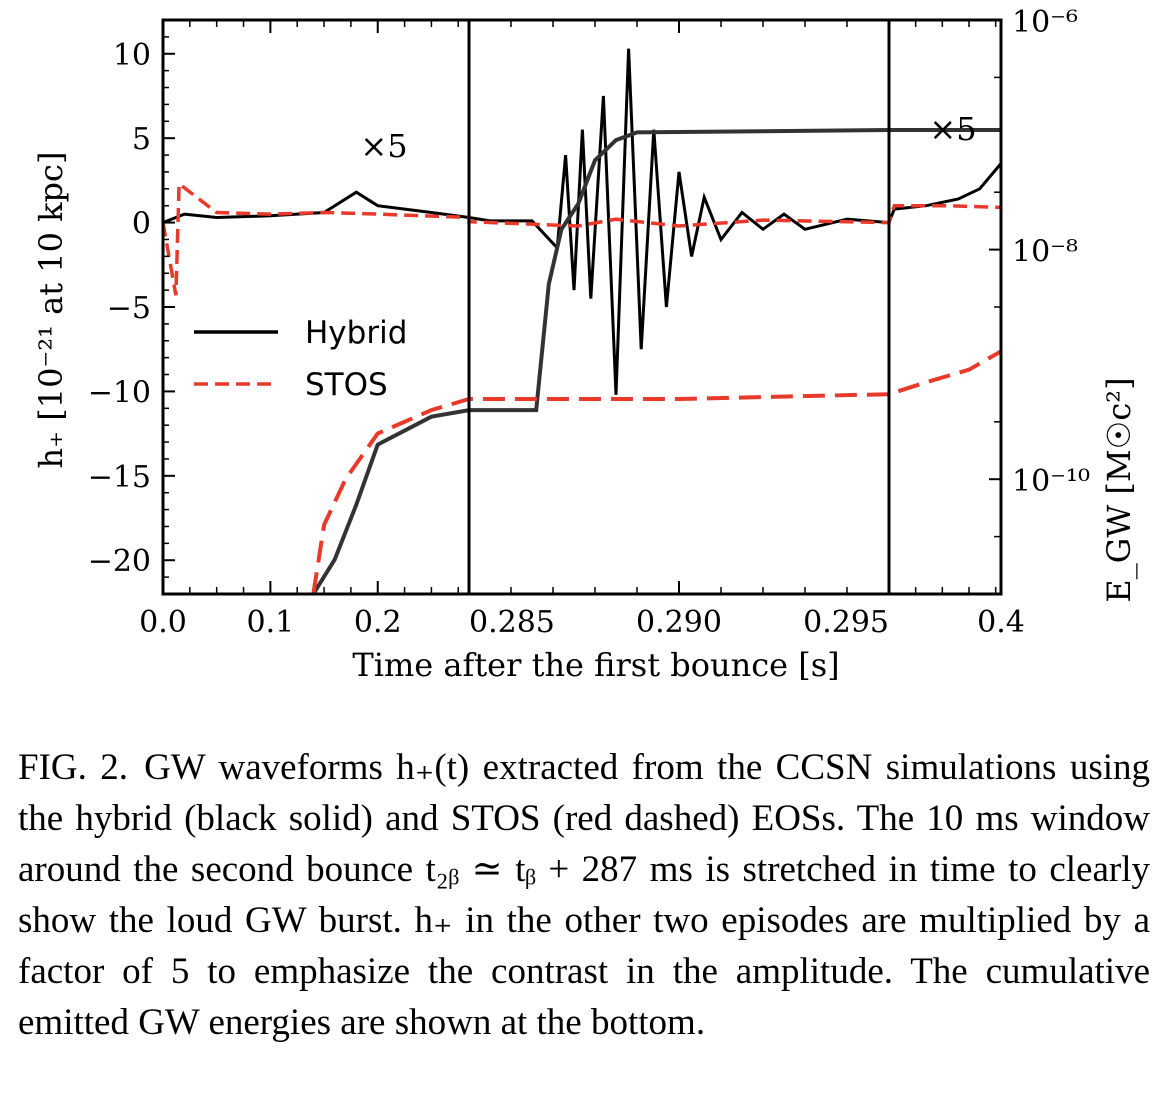 This screenshot has height=1102, width=1166. Describe the element at coordinates (656, 471) in the screenshot. I see `series-stos-energy-line` at that location.